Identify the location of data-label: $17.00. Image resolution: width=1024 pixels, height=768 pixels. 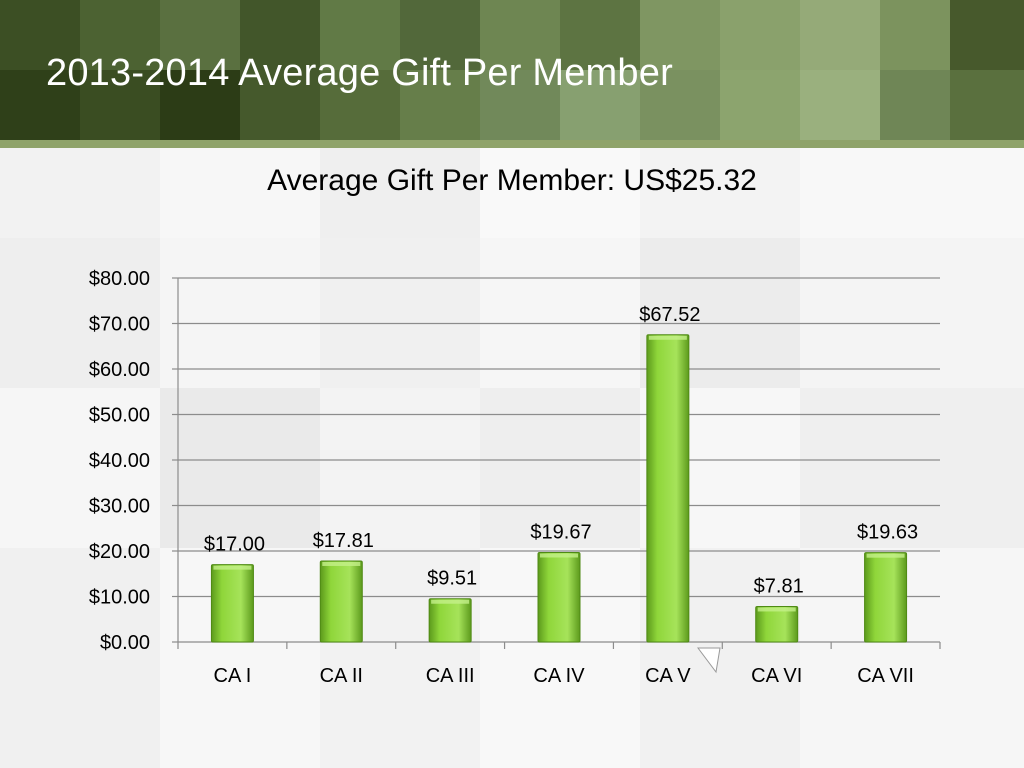
(234, 545).